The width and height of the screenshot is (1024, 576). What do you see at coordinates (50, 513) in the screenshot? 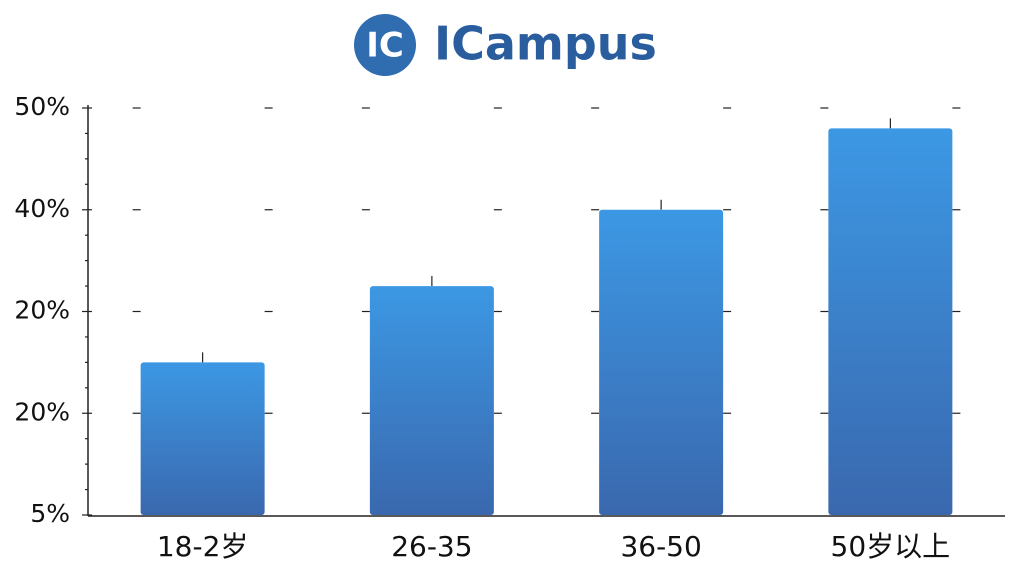
I see `y-tick-label: 5%` at bounding box center [50, 513].